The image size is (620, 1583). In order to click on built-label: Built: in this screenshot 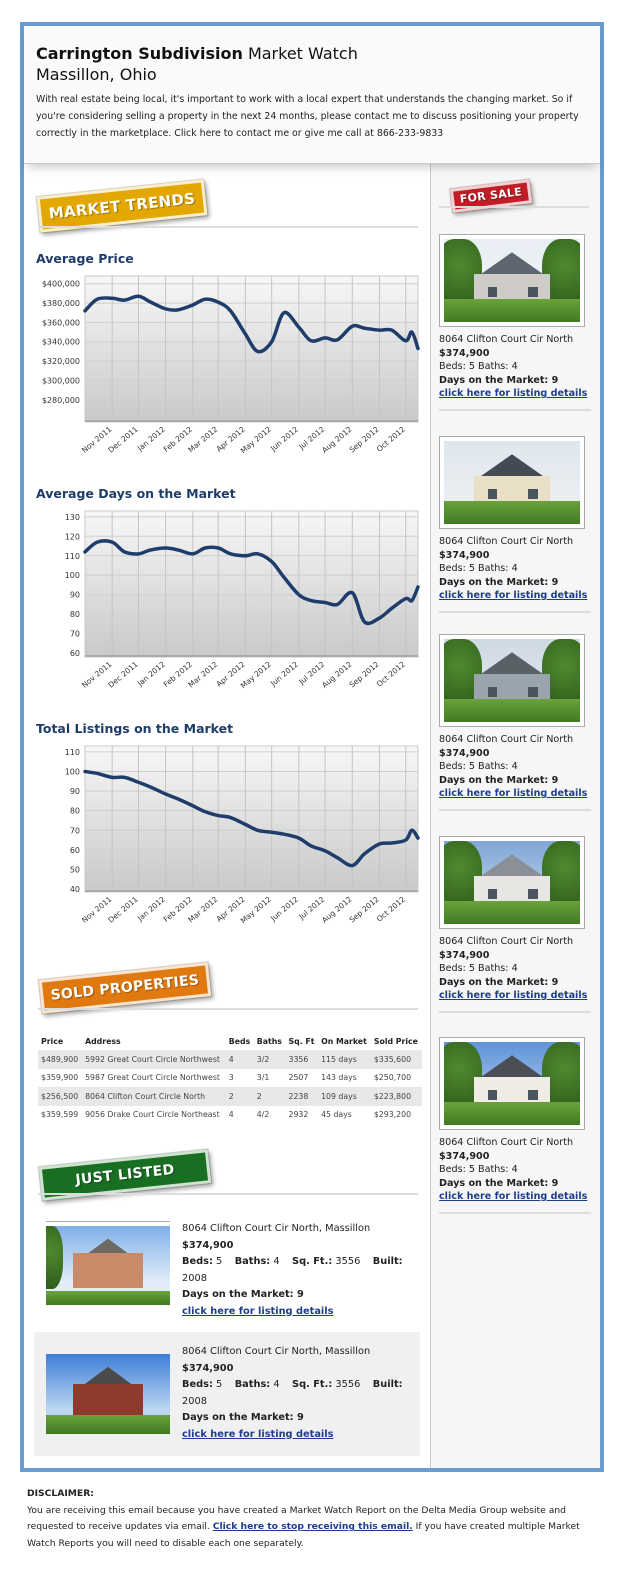, I will do `click(387, 1384)`.